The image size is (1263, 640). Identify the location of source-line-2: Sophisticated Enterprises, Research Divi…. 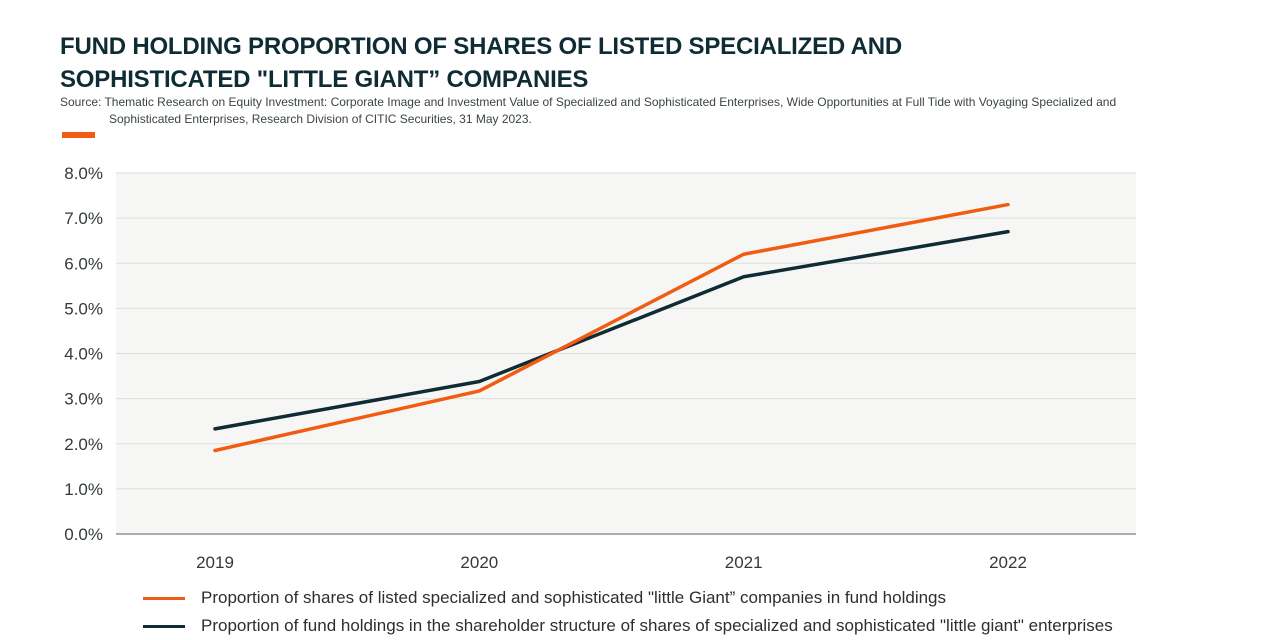
(320, 119).